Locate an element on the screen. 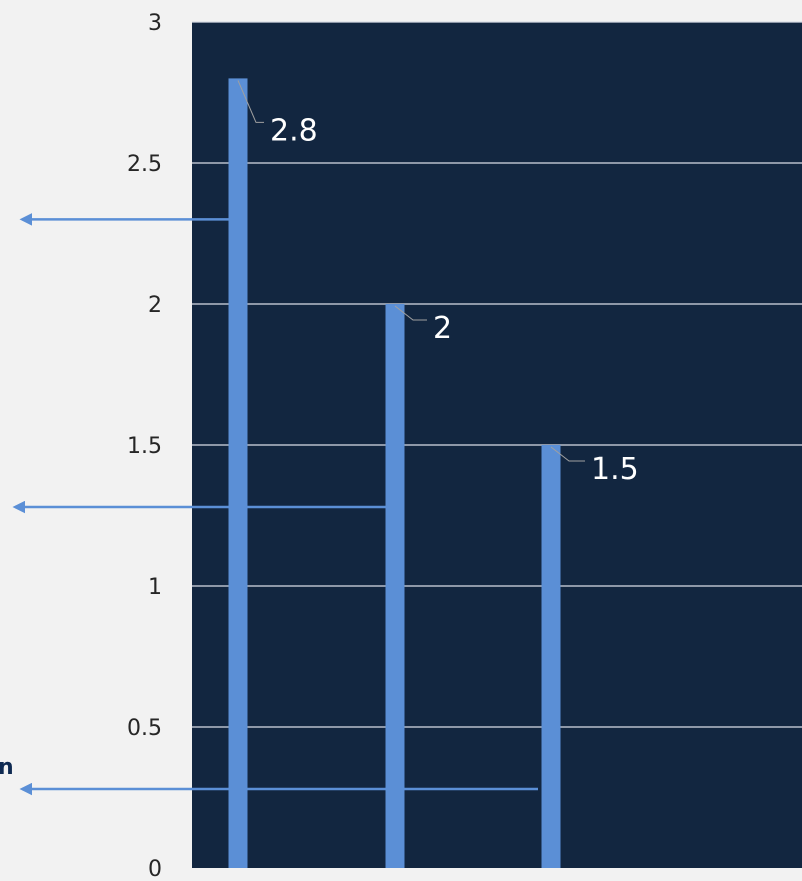  y-axis-ticks: 0 0.5 1 1.5 2 2.5 3 is located at coordinates (144, 446).